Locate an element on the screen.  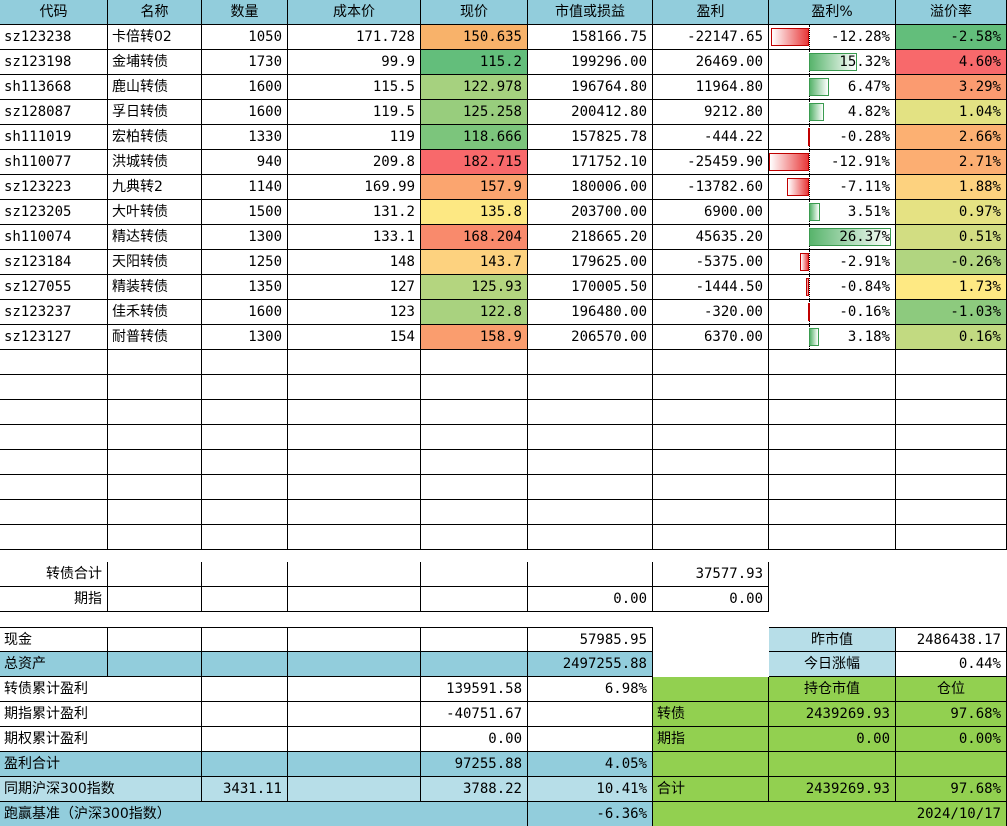
cell-price: 122.8 is located at coordinates (474, 312).